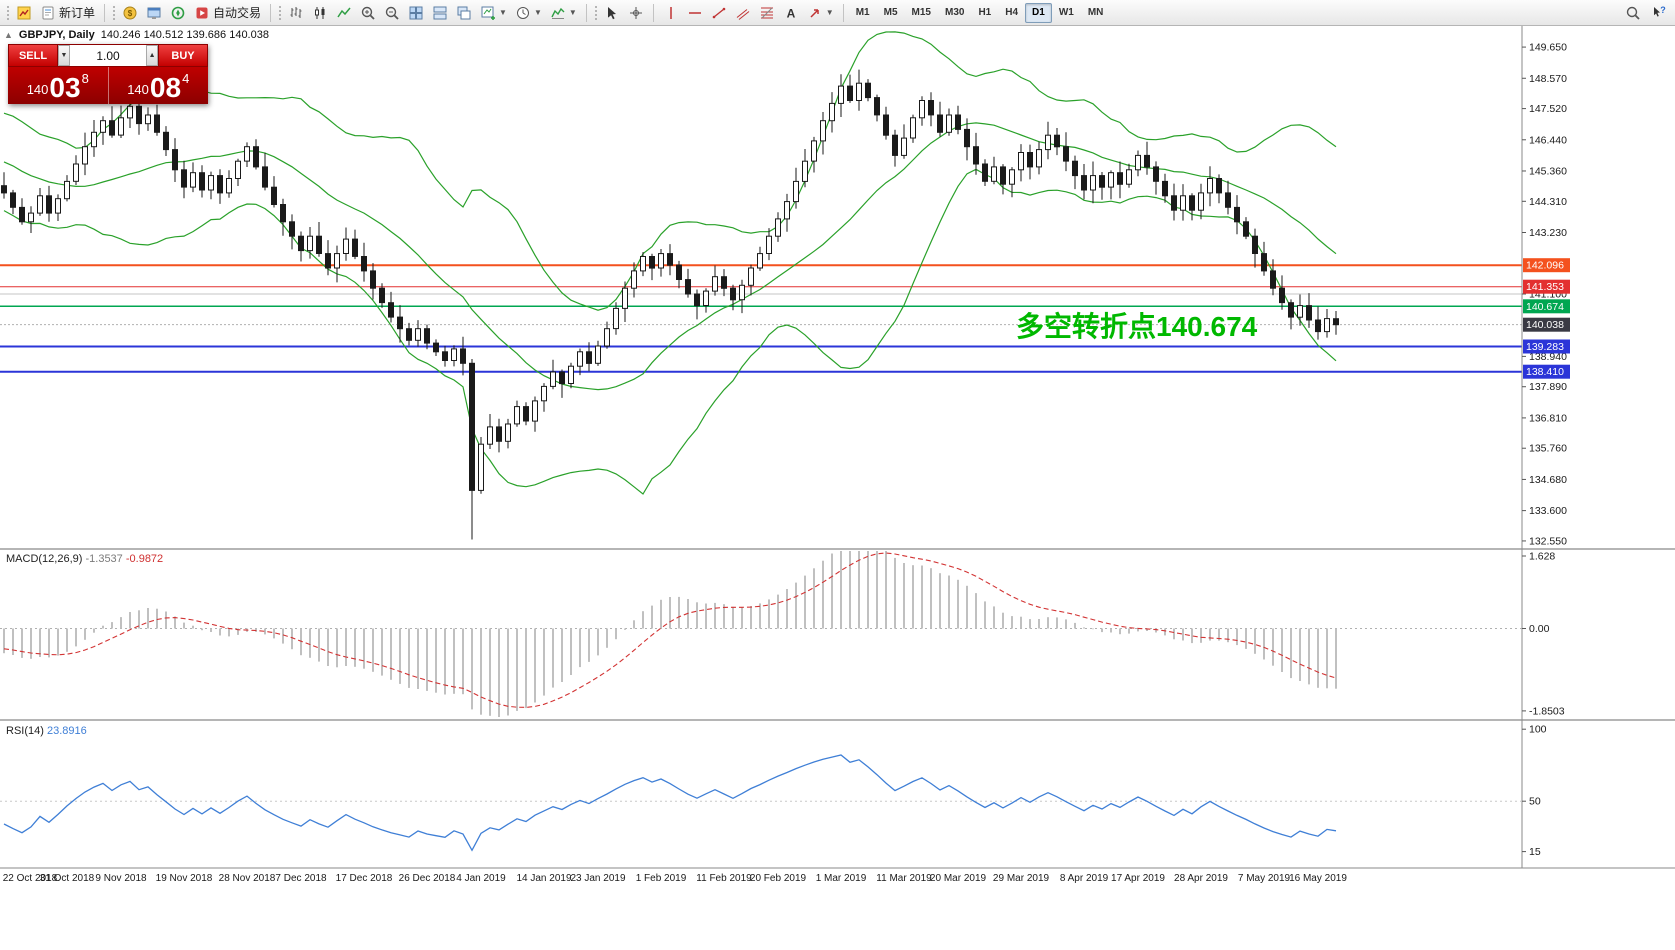 The image size is (1675, 950). Describe the element at coordinates (1138, 878) in the screenshot. I see `date-axis-label: 17 Apr 2019` at that location.